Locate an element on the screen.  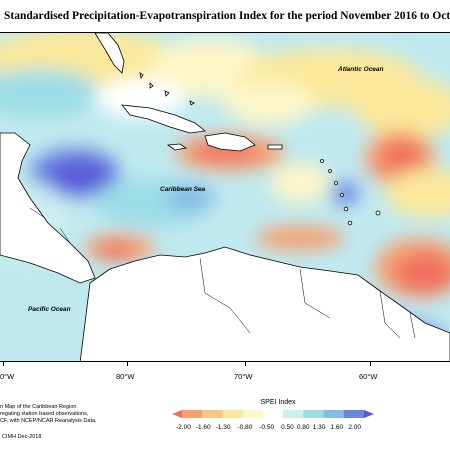
legend-value: 0.80 is located at coordinates (303, 427).